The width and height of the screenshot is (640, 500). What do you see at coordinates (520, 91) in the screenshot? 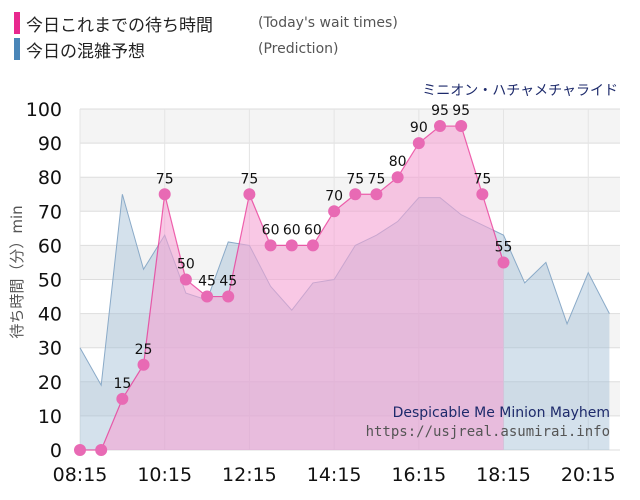
I see `attraction-name: ミニオン・ハチャメチャライド` at bounding box center [520, 91].